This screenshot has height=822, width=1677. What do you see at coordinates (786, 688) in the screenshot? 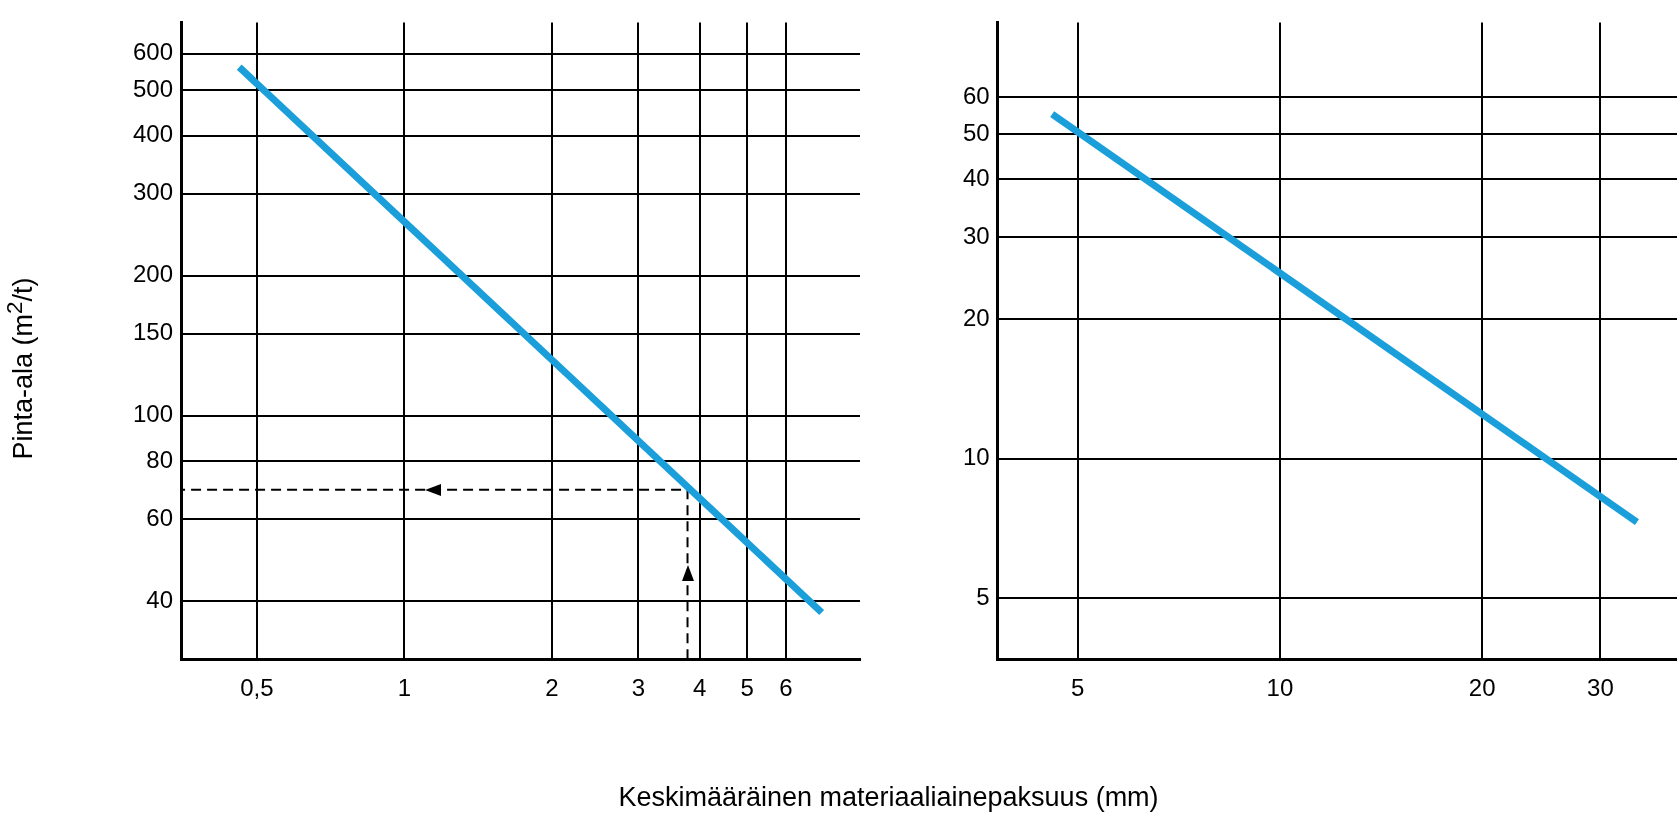
I see `x-tick-label: 6` at bounding box center [786, 688].